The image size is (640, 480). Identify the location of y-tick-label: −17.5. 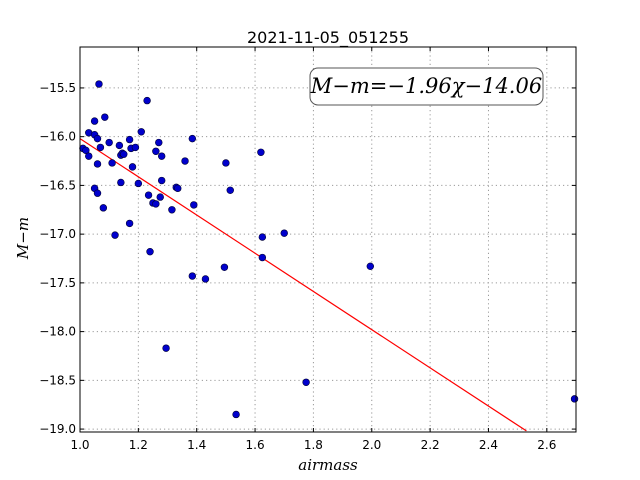
(57, 283).